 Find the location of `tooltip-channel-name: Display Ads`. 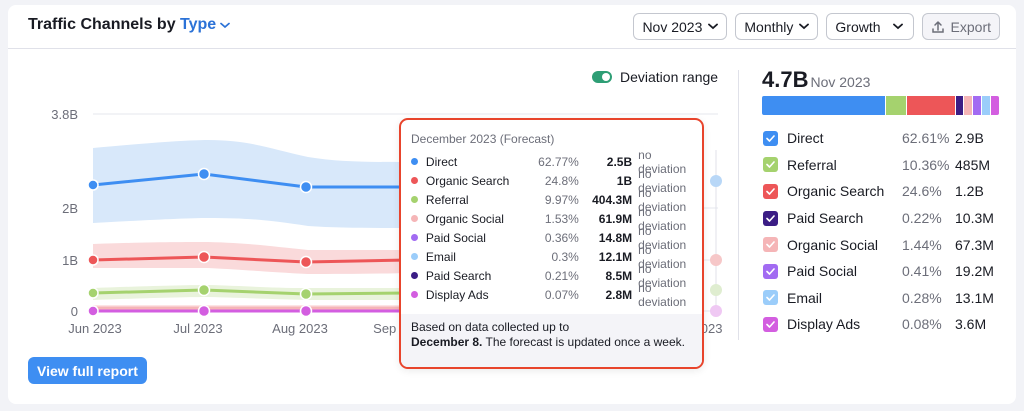

tooltip-channel-name: Display Ads is located at coordinates (457, 294).